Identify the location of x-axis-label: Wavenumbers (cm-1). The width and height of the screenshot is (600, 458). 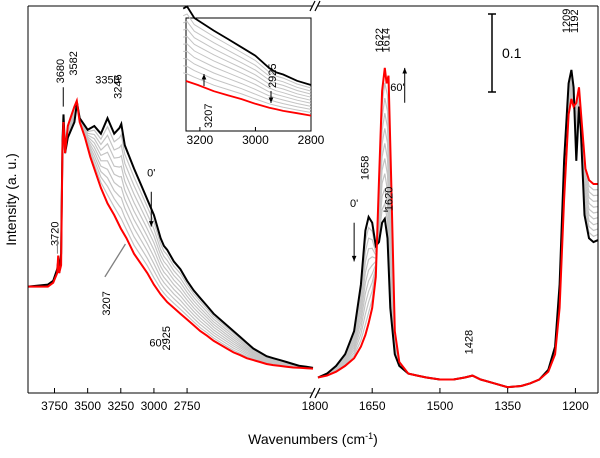
(313, 439).